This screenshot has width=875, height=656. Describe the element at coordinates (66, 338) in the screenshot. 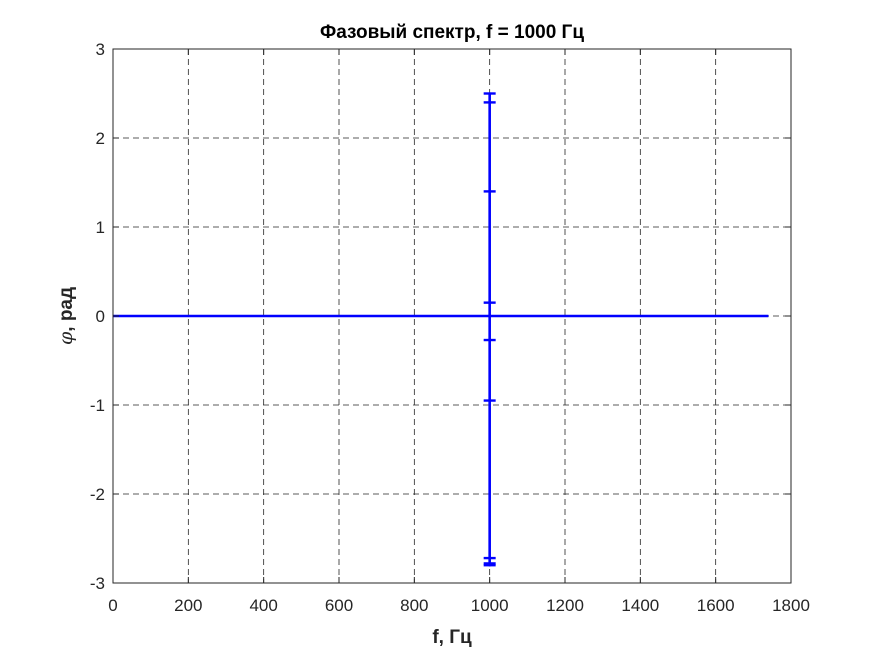

I see `y-axis-label-symbol: φ` at that location.